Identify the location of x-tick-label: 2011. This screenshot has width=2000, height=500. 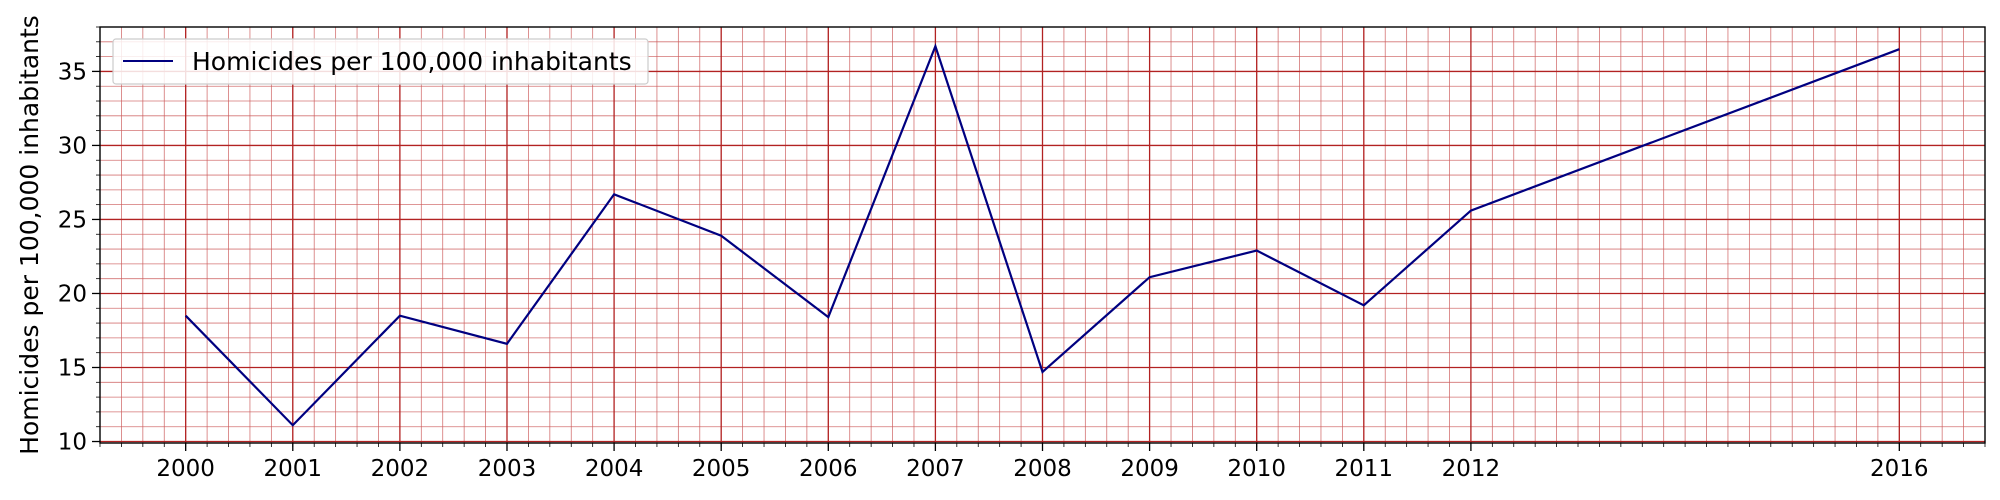
(1364, 469).